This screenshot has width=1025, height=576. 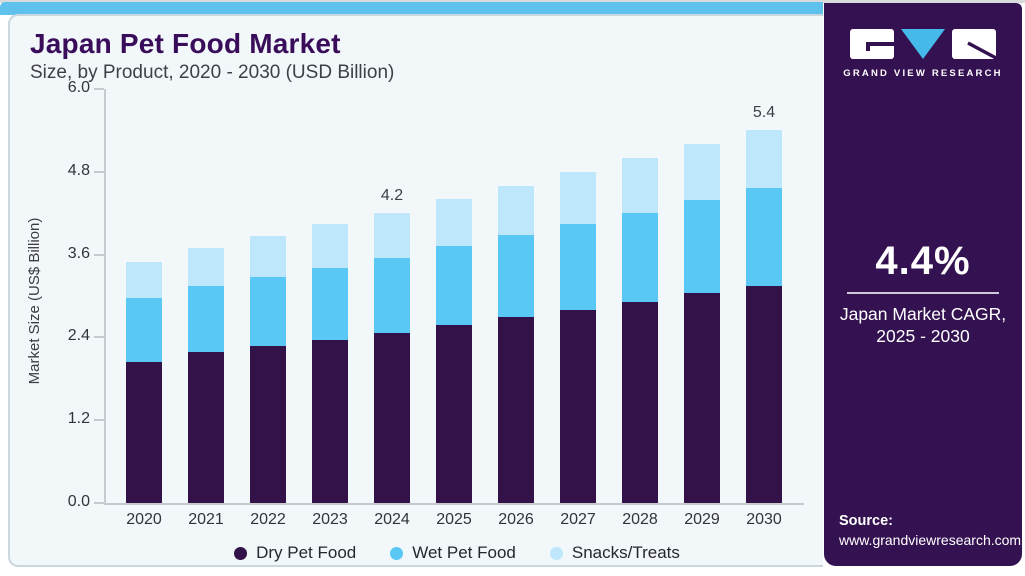 I want to click on cagr-divider, so click(x=923, y=293).